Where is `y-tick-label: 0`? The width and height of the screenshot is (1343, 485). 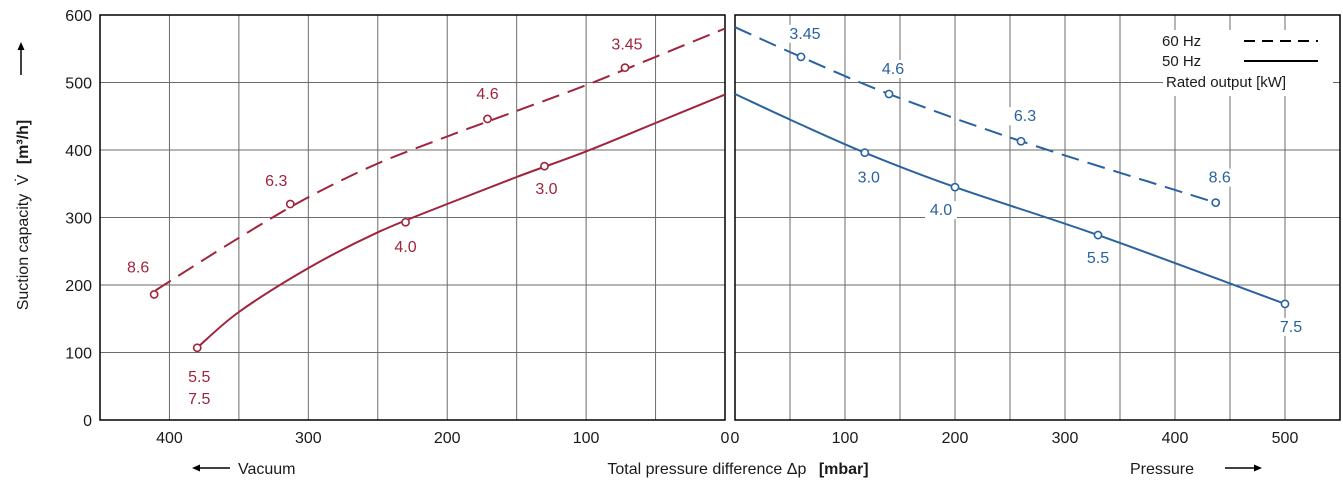 y-tick-label: 0 is located at coordinates (87, 421).